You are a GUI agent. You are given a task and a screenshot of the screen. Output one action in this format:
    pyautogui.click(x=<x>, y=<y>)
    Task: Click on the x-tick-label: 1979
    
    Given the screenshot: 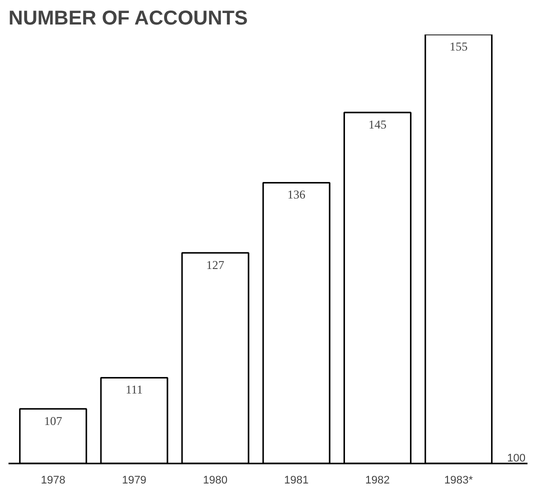 What is the action you would take?
    pyautogui.click(x=134, y=480)
    